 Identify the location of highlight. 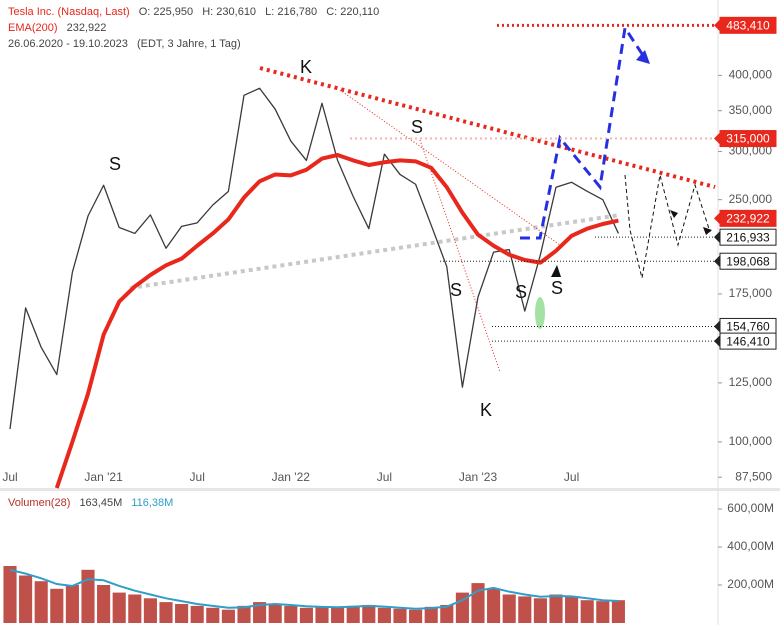
(540, 313).